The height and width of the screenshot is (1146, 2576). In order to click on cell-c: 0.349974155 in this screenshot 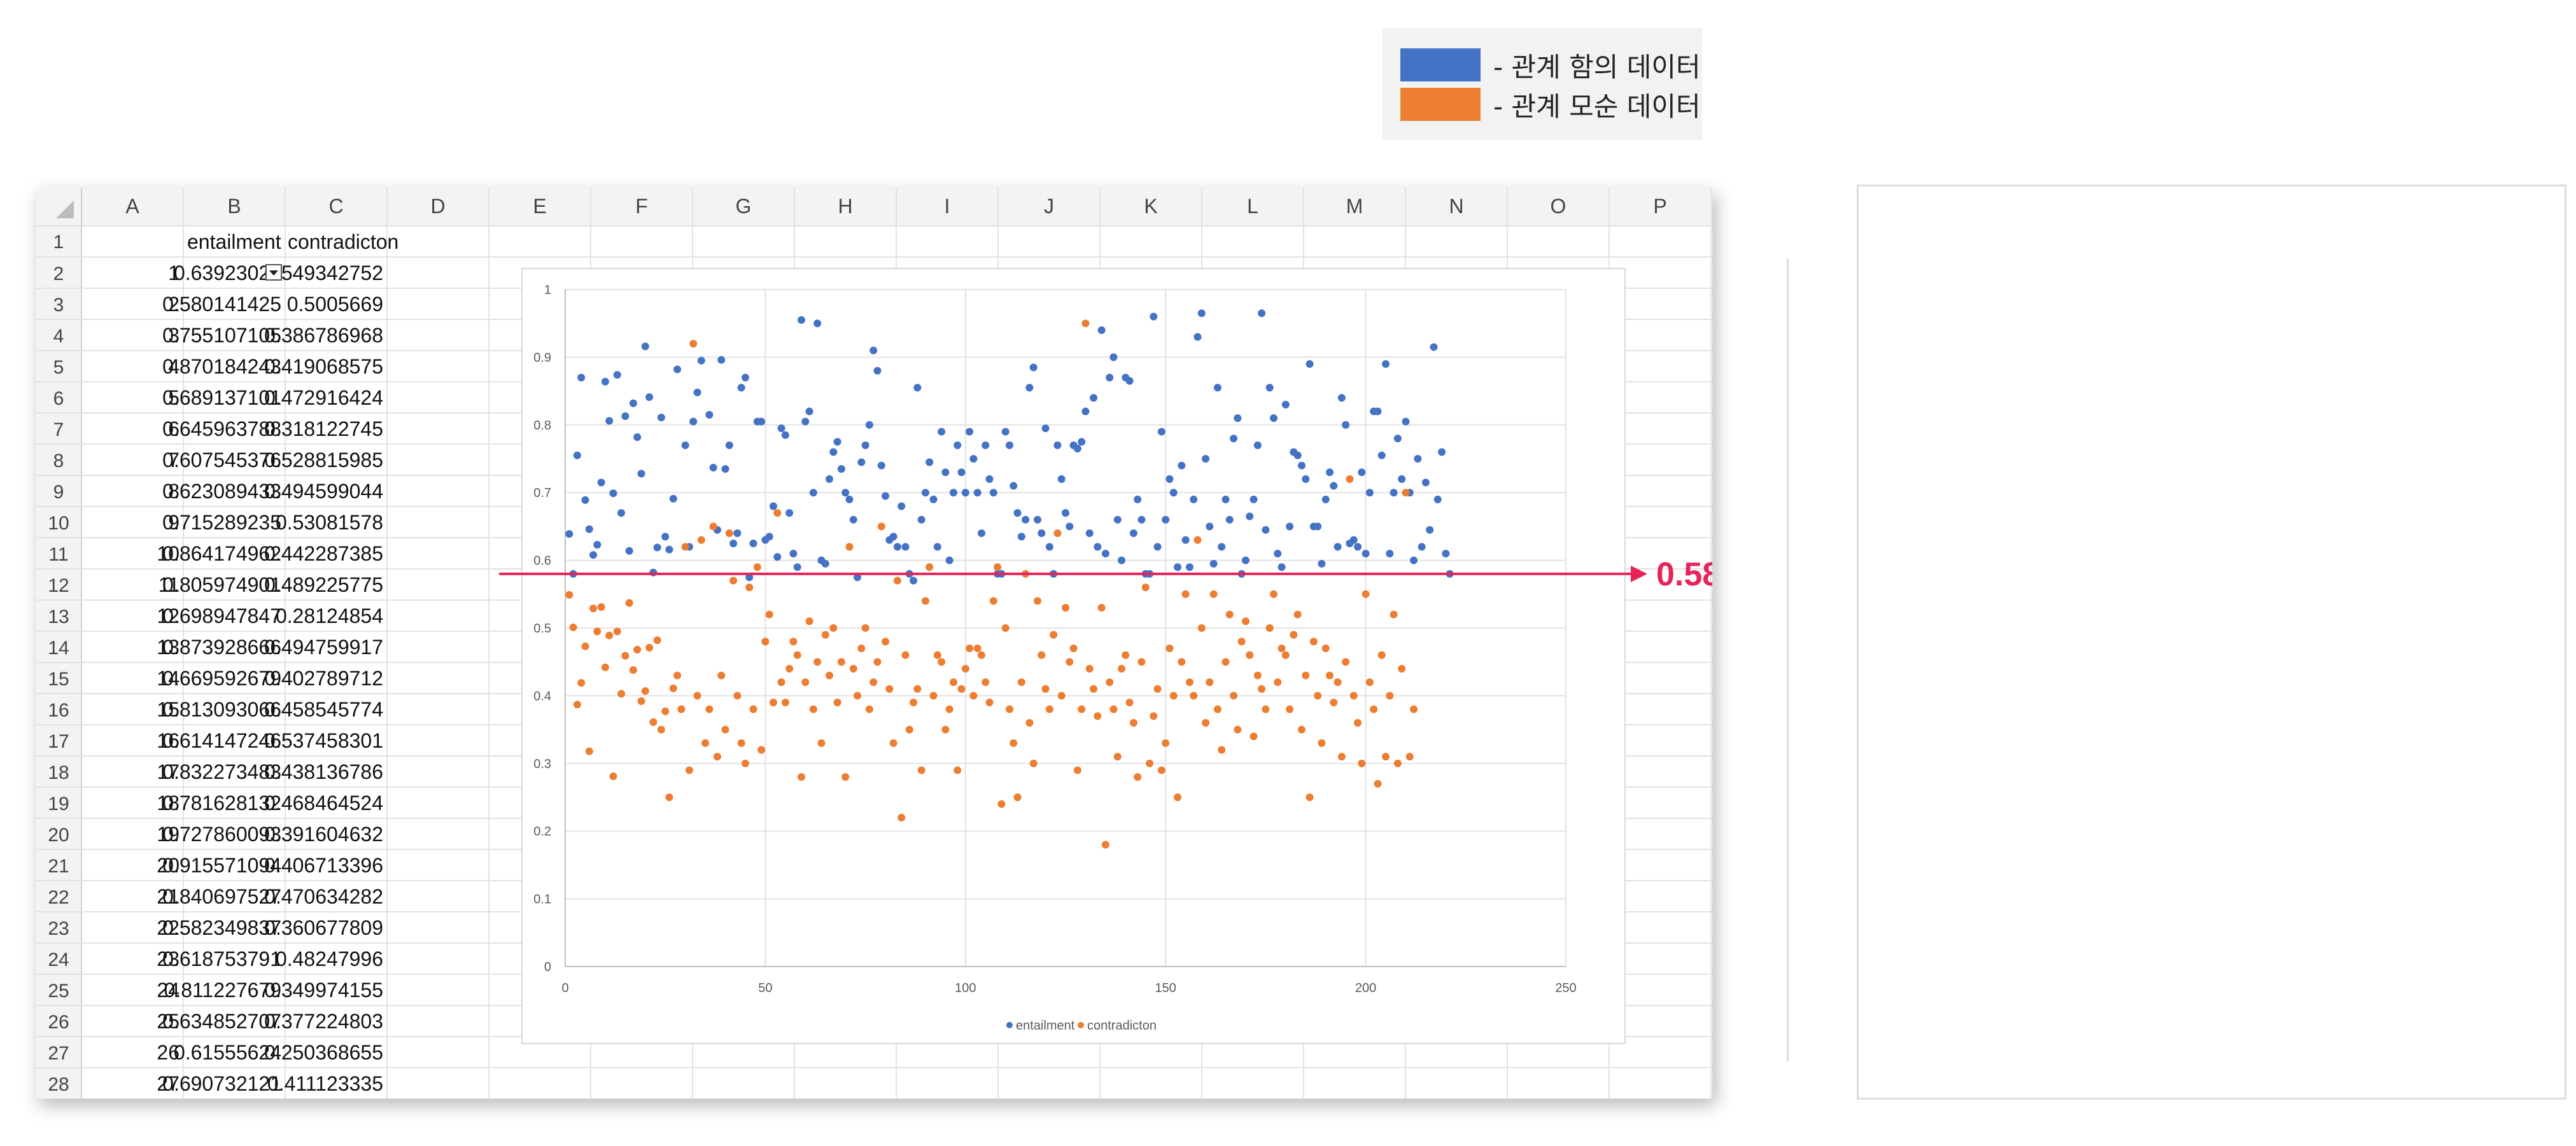, I will do `click(324, 990)`.